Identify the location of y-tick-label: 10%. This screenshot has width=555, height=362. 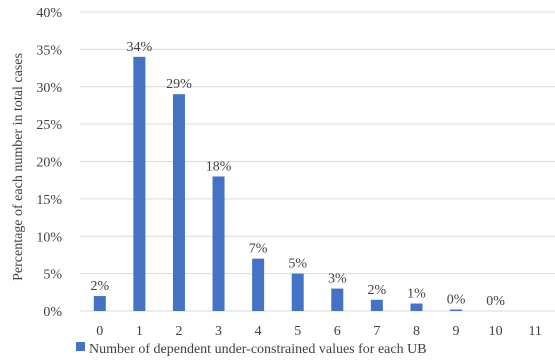
(49, 237).